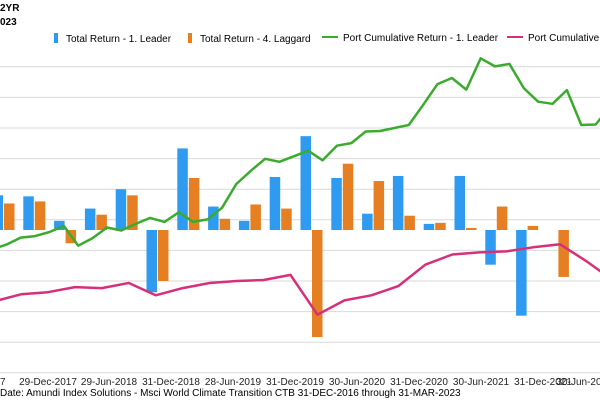 This screenshot has height=403, width=600. I want to click on x-tick-label-3: 31-Dec-2018, so click(171, 382).